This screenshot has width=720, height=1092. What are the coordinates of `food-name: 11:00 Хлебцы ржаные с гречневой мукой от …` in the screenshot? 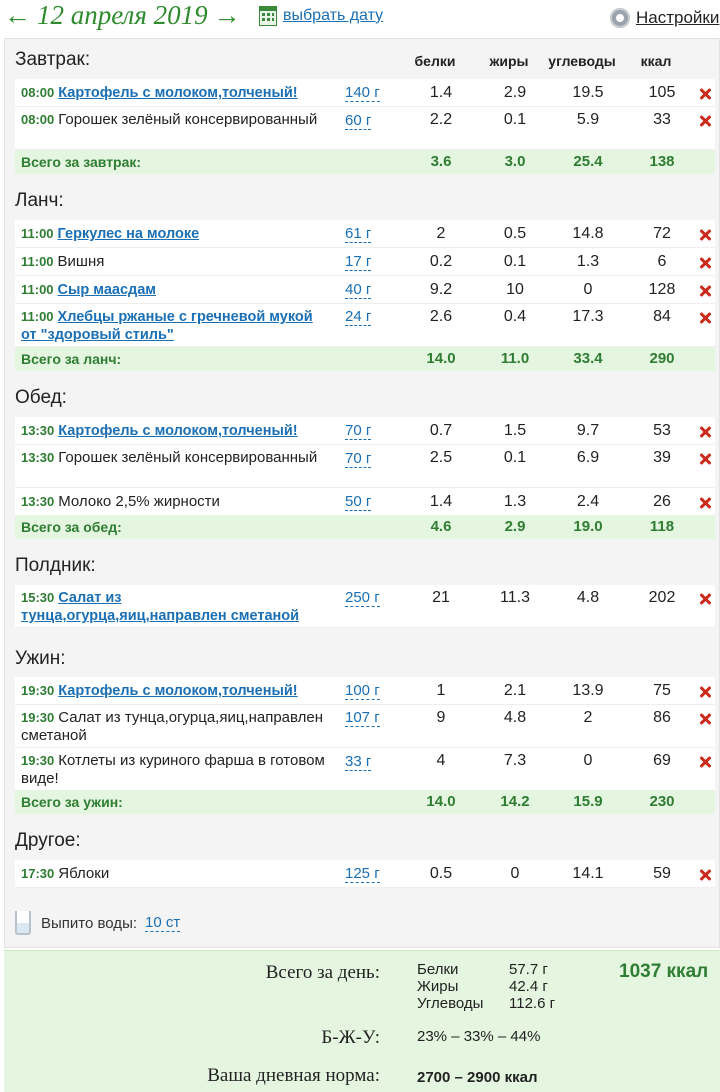 It's located at (176, 326).